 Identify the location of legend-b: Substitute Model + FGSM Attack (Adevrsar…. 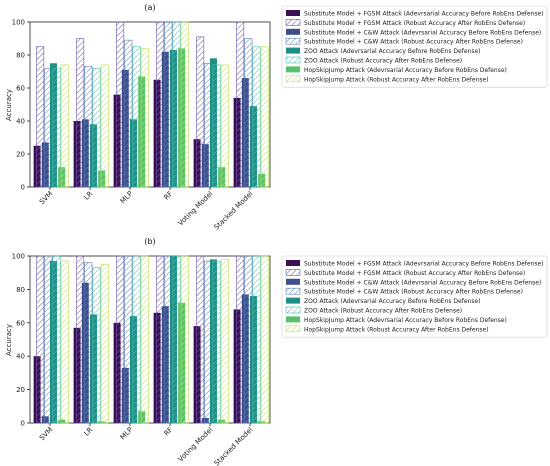
(414, 296).